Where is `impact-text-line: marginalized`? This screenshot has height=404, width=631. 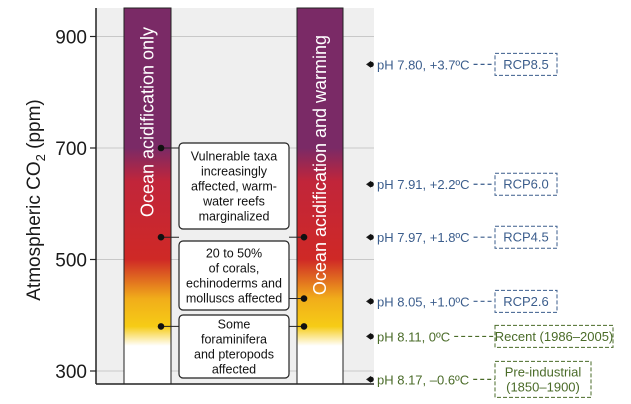 impact-text-line: marginalized is located at coordinates (234, 217).